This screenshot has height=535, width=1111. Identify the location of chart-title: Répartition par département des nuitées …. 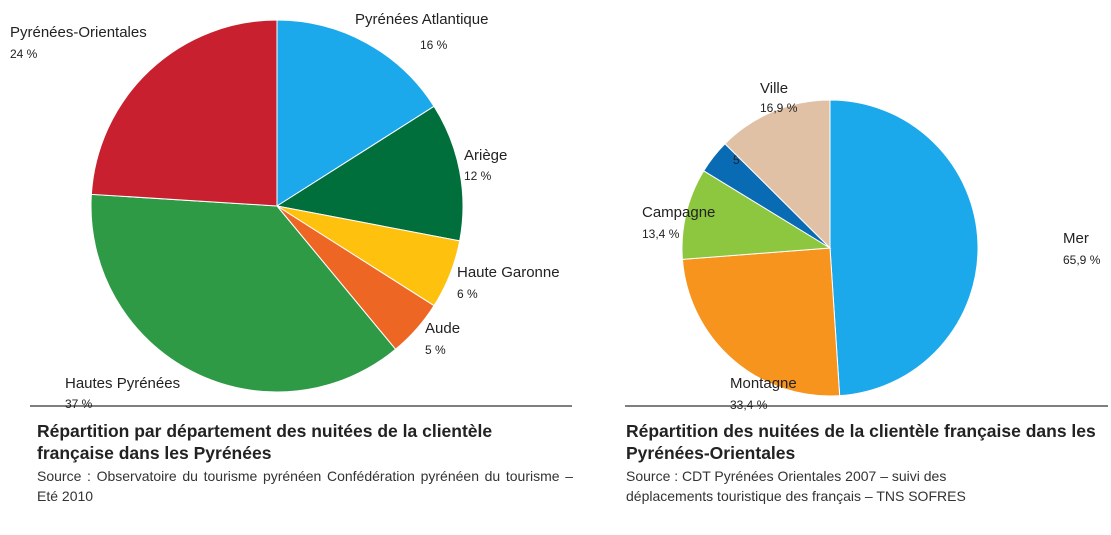
(265, 442).